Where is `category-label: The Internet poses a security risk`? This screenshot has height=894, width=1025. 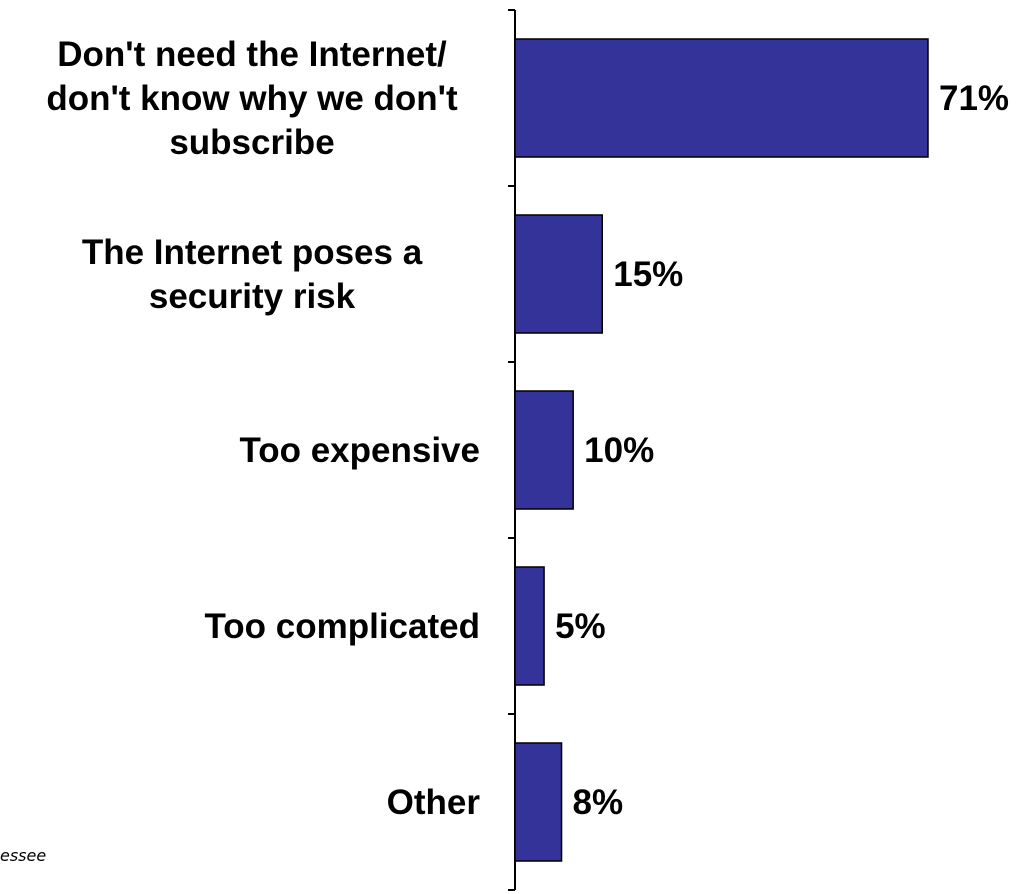
category-label: The Internet poses a security risk is located at coordinates (252, 274).